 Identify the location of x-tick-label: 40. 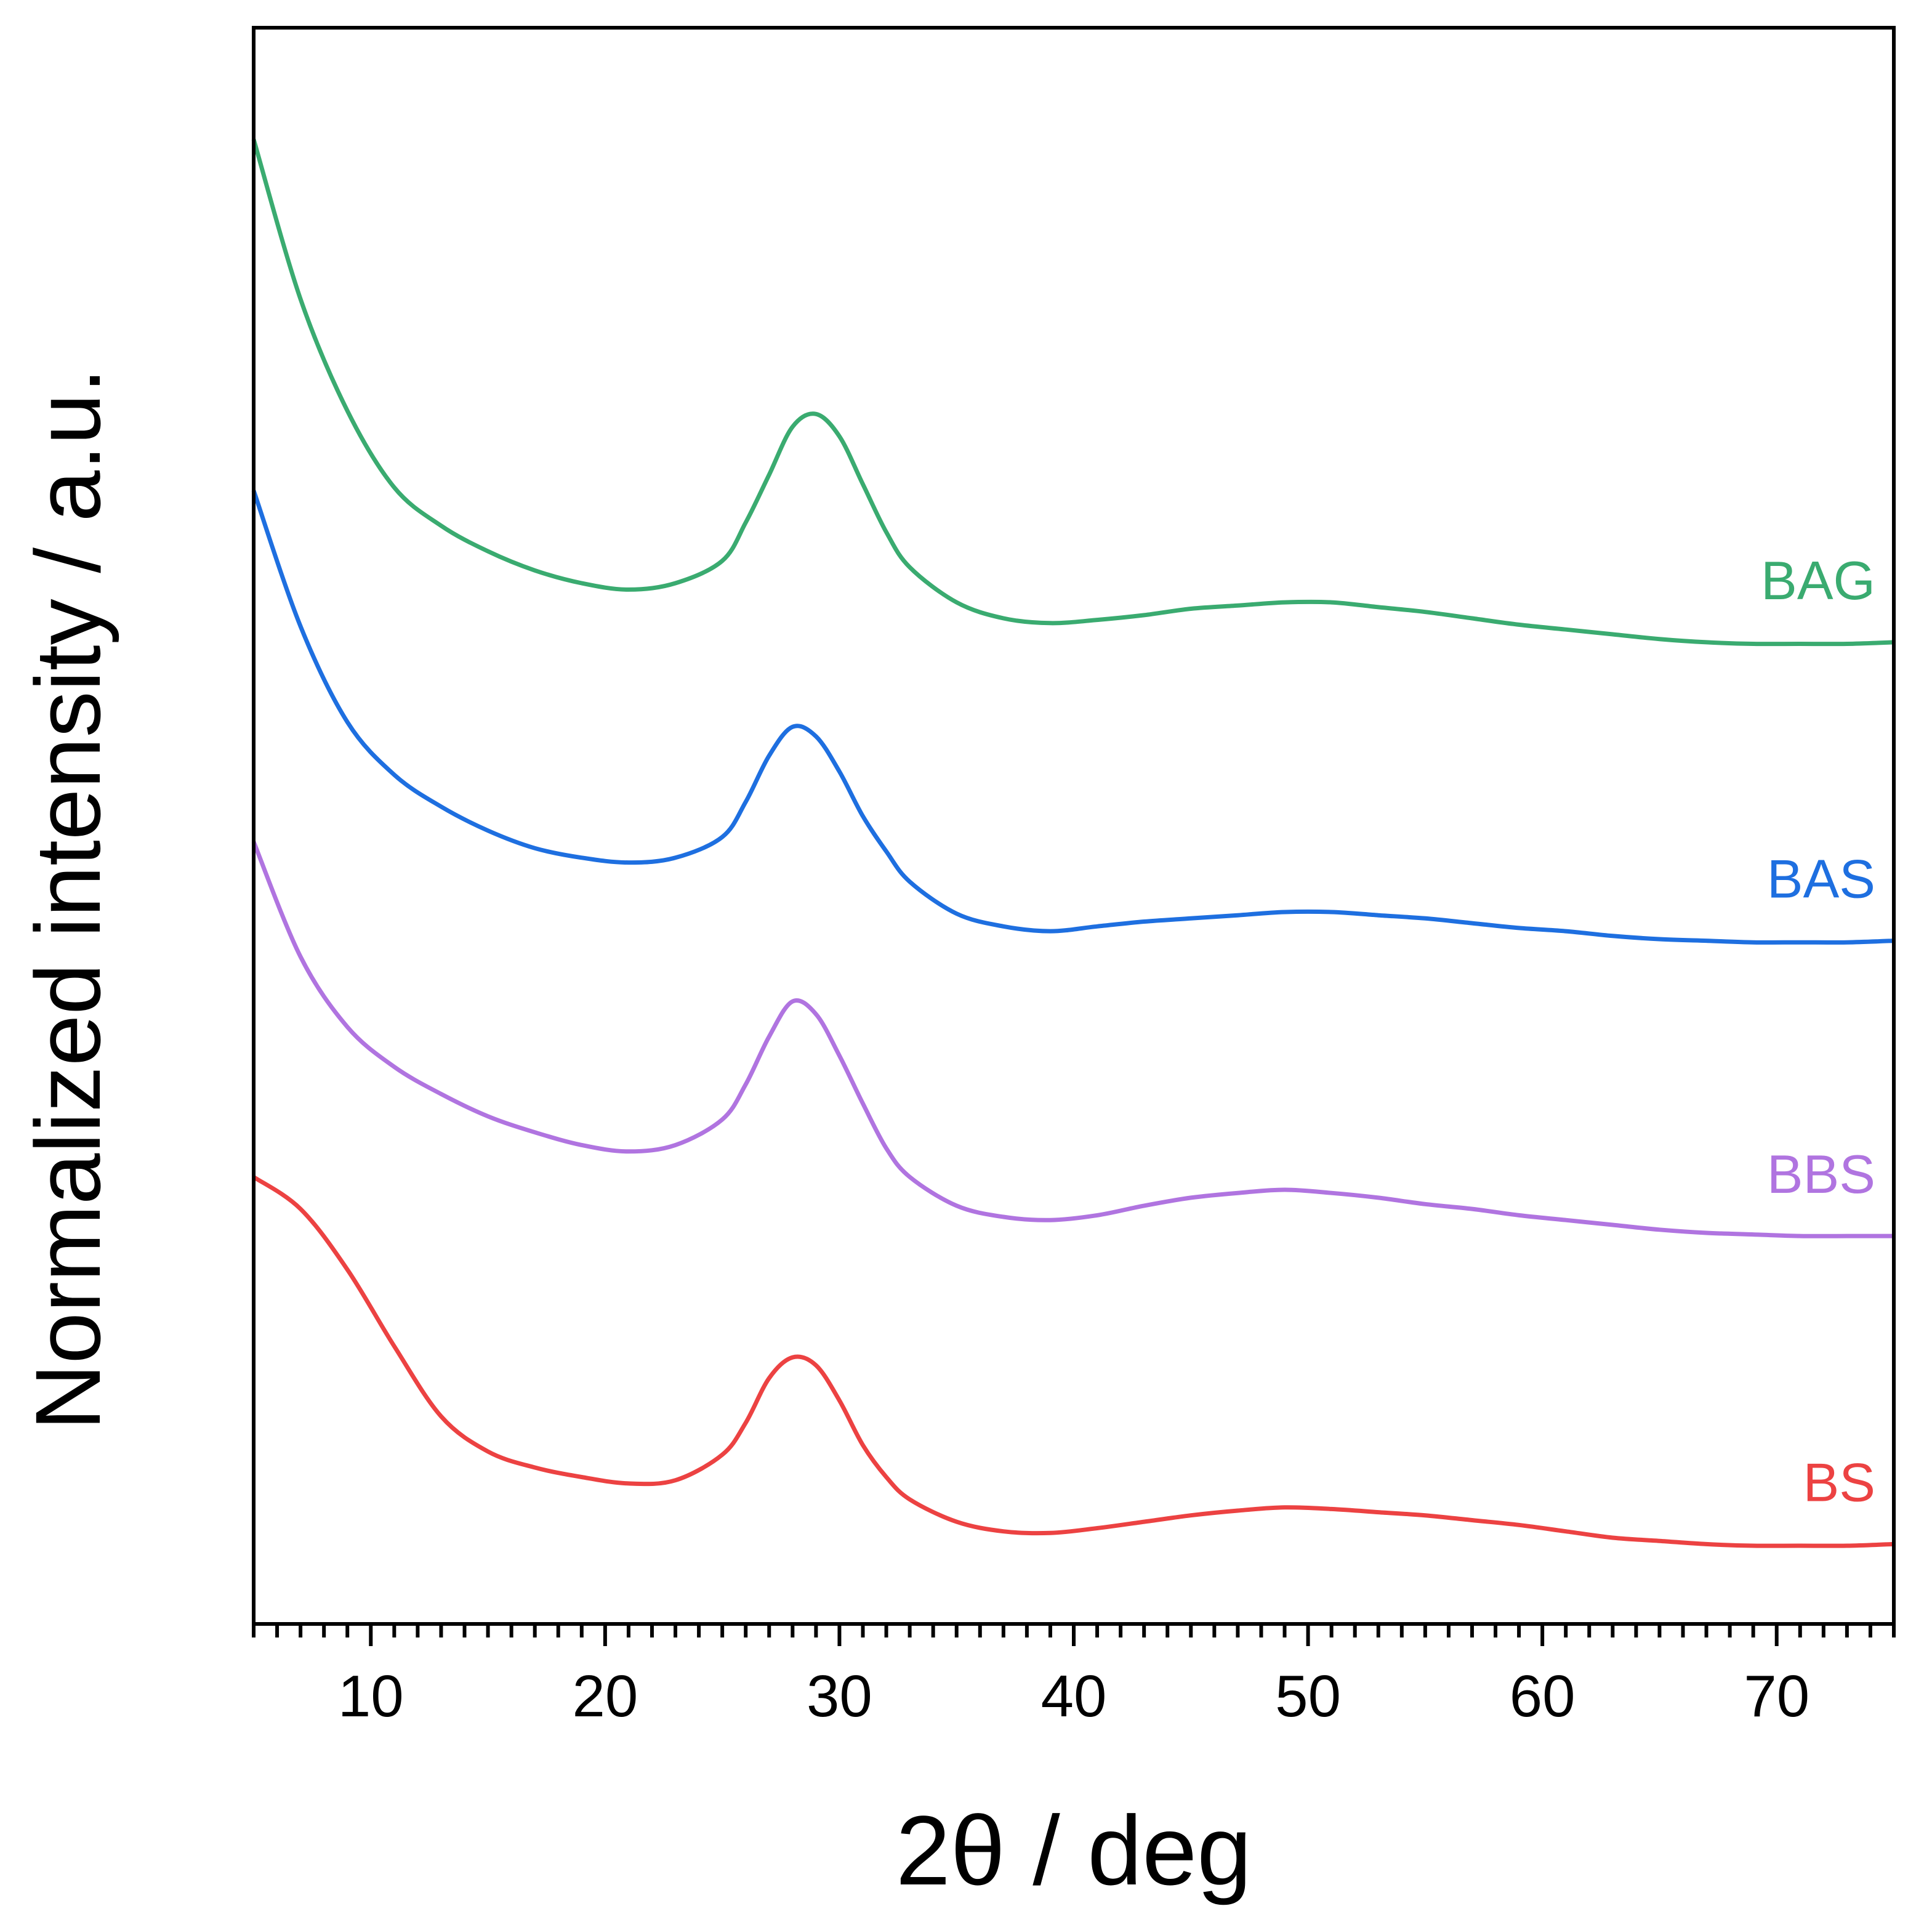
(1074, 1696).